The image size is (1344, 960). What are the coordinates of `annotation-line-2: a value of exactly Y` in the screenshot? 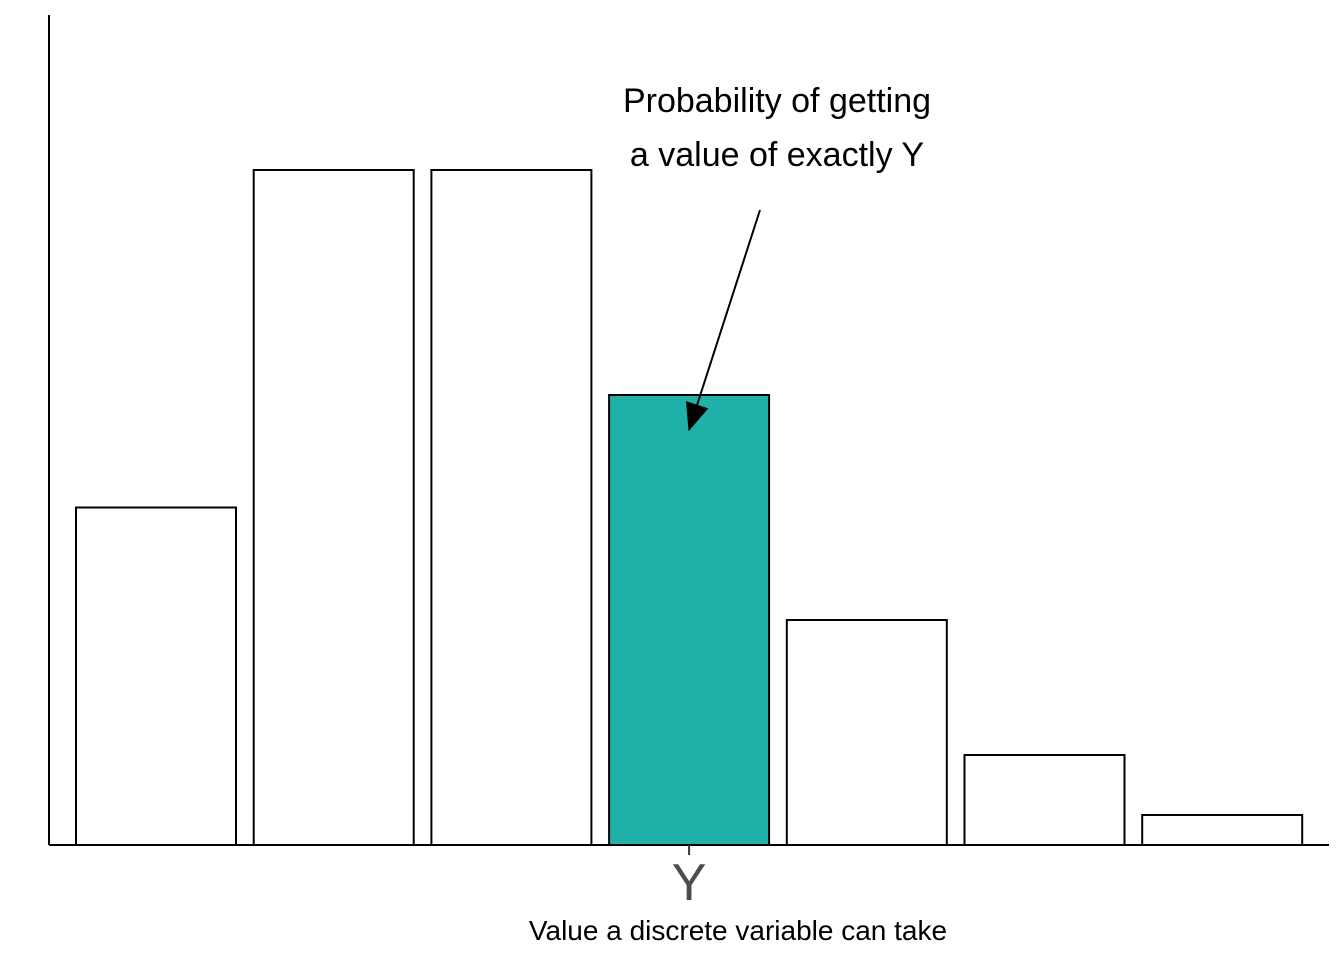 It's located at (777, 155).